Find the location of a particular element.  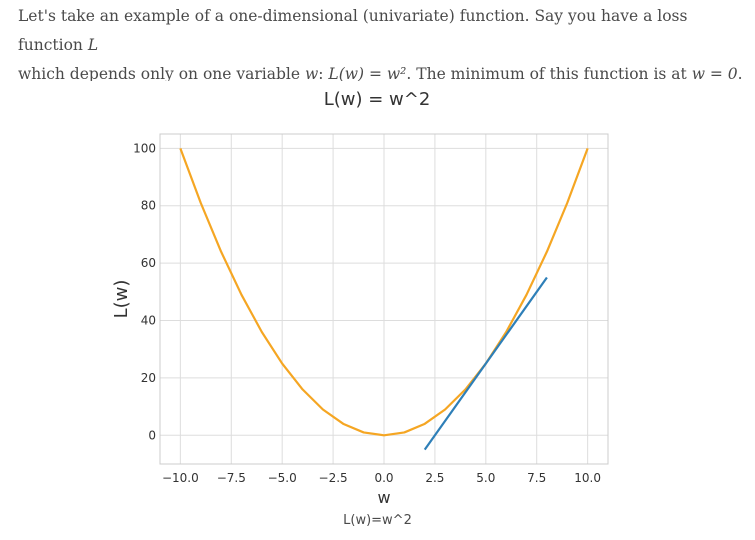

x-tick-label: 10.0 is located at coordinates (587, 478).